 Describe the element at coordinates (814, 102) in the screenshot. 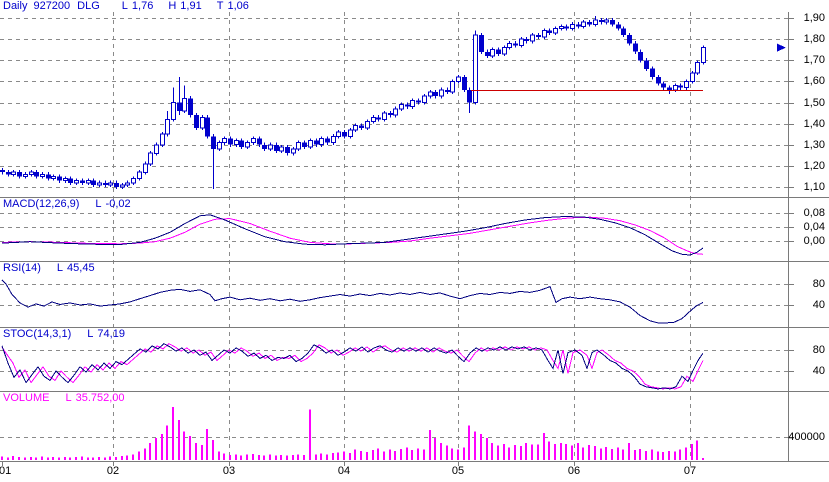

I see `price-axis-label: 1,50` at that location.